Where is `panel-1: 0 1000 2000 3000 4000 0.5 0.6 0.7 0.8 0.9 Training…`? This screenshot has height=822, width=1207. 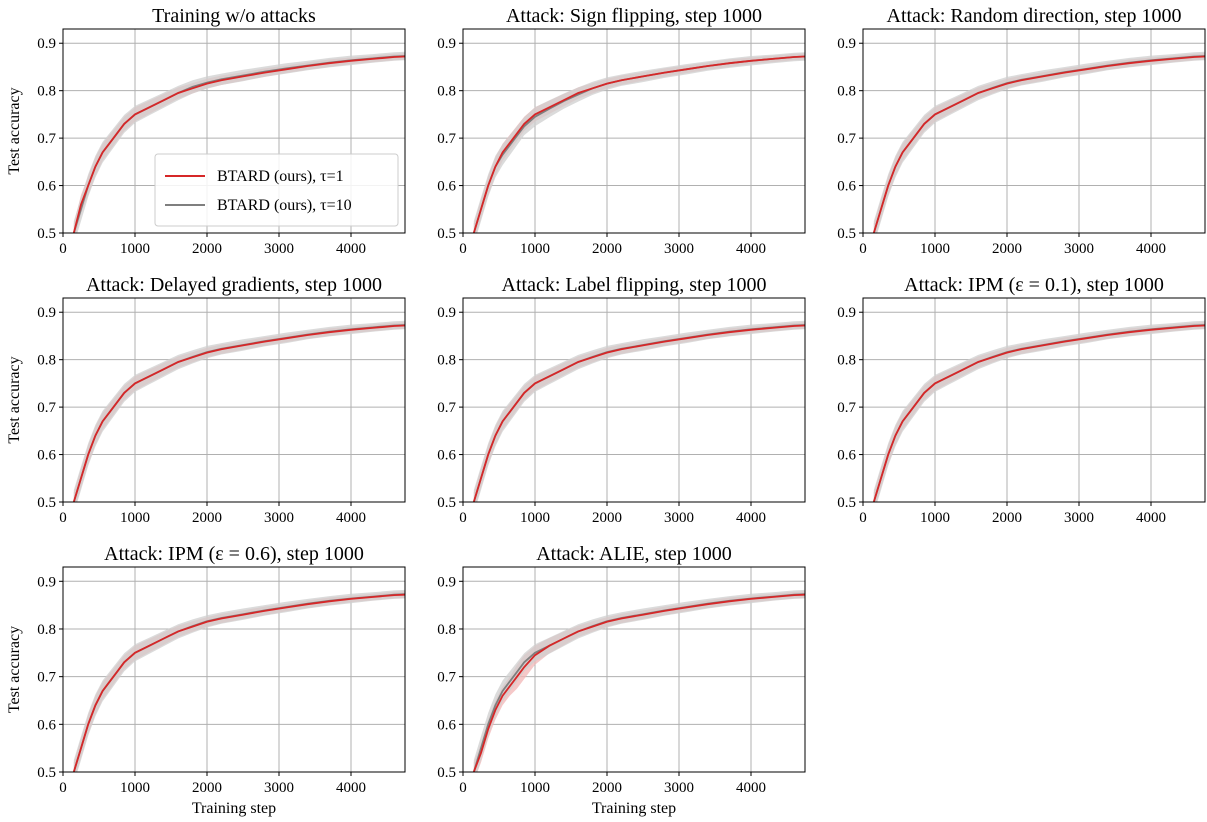
panel-1: 0 1000 2000 3000 4000 0.5 0.6 0.7 0.8 0.9 Training… is located at coordinates (206, 131).